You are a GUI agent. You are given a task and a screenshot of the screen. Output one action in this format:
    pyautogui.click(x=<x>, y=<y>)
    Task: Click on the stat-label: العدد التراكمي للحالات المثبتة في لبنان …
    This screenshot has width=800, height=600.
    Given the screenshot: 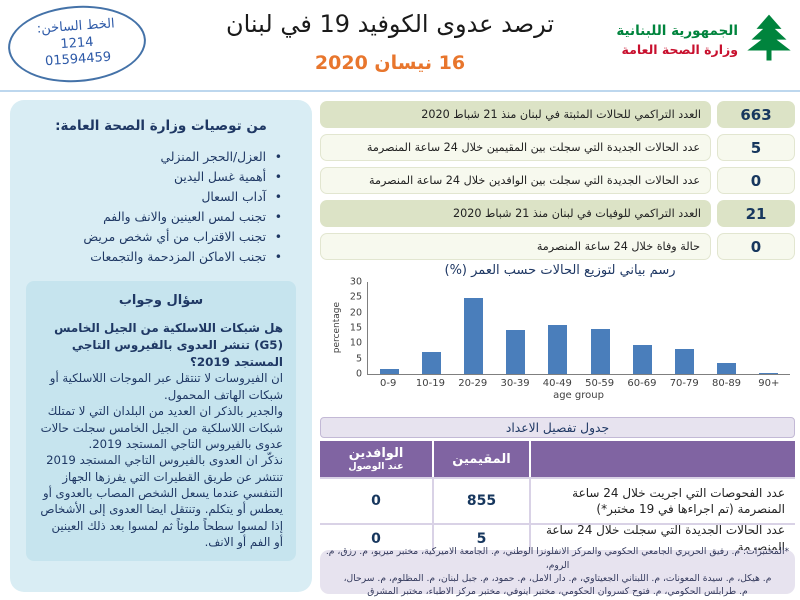 What is the action you would take?
    pyautogui.click(x=515, y=114)
    